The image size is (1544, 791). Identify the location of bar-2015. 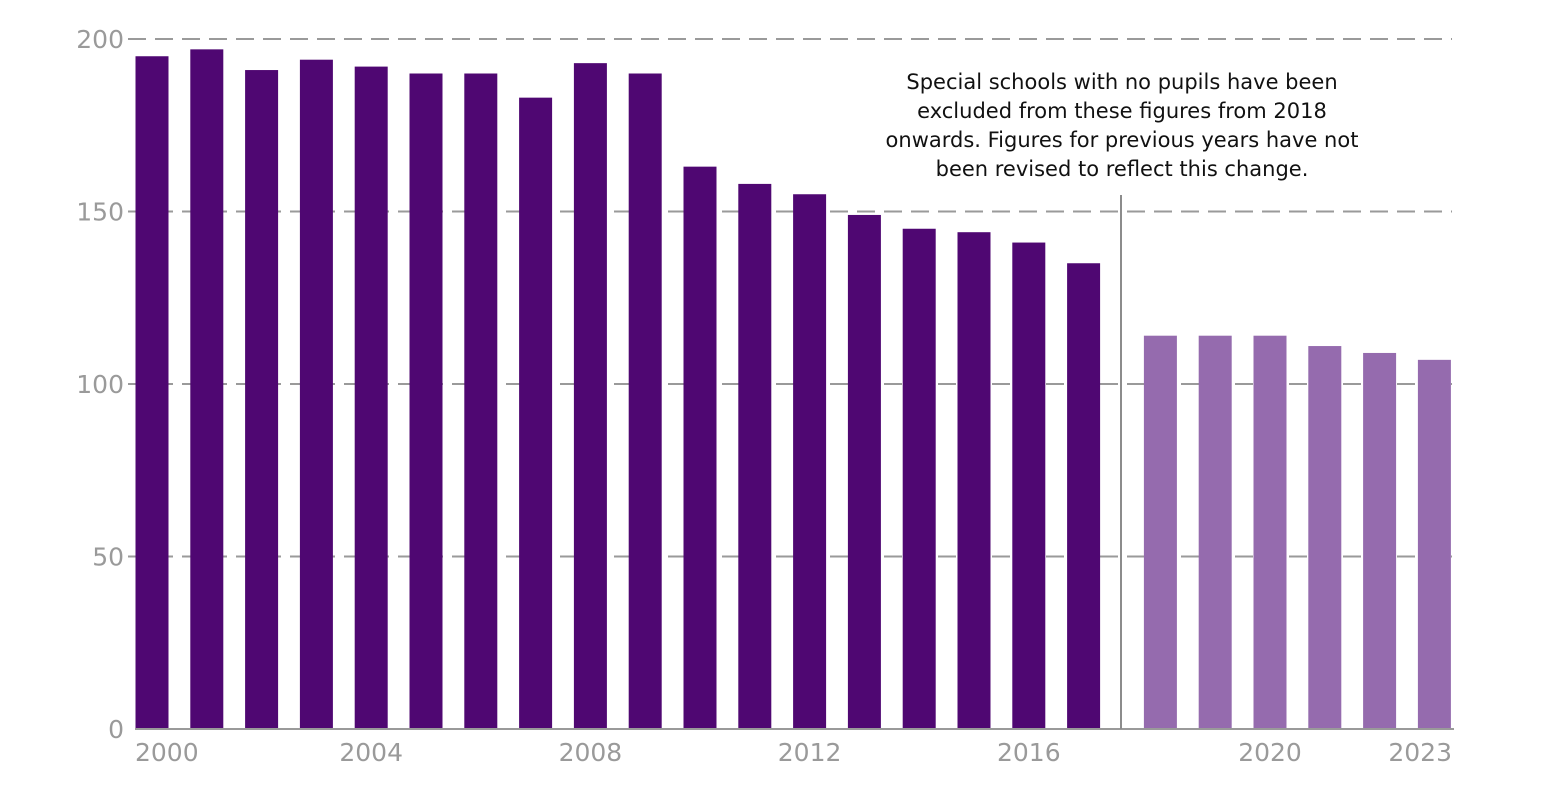
(974, 480).